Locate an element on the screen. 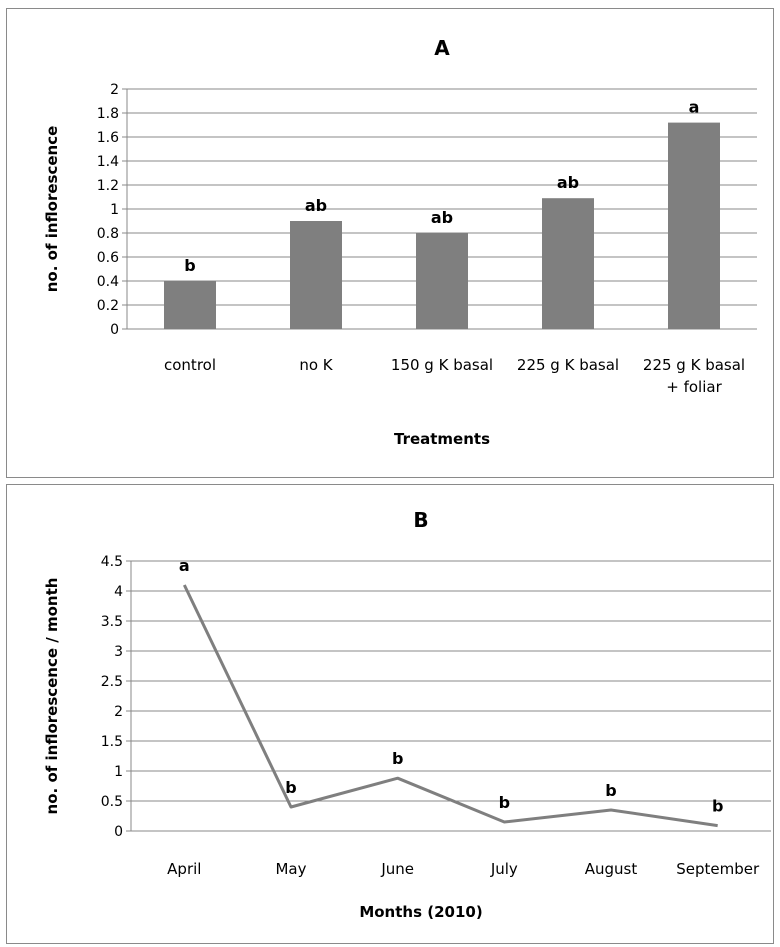  x-tick-label: September is located at coordinates (718, 869).